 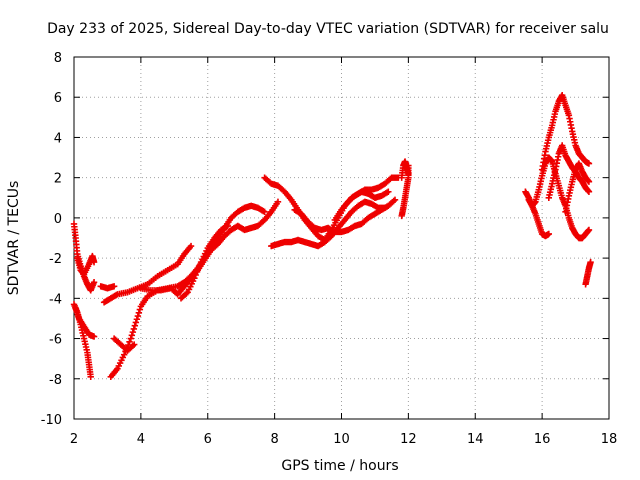 I want to click on series-track-p, so click(x=405, y=169).